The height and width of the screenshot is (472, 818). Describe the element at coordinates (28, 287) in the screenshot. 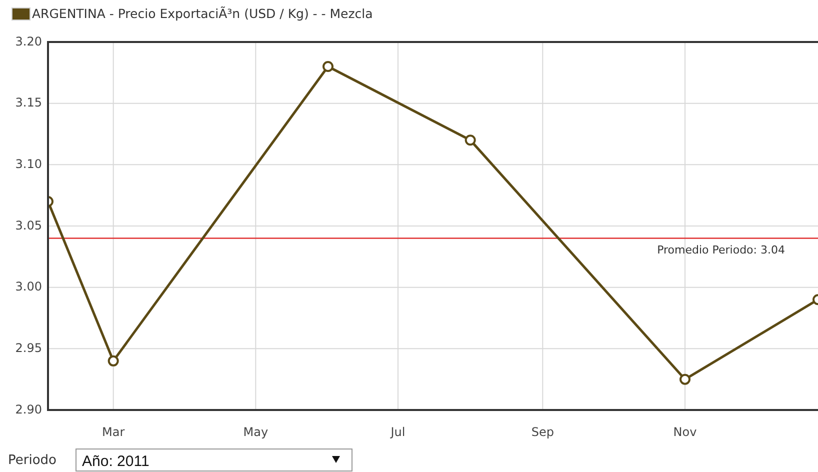

I see `y-tick-label: 3.00` at that location.